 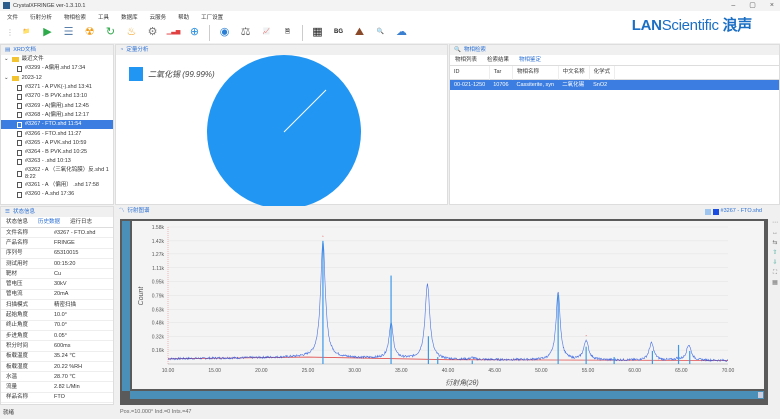 I want to click on tab: 运行日志, so click(x=81, y=221).